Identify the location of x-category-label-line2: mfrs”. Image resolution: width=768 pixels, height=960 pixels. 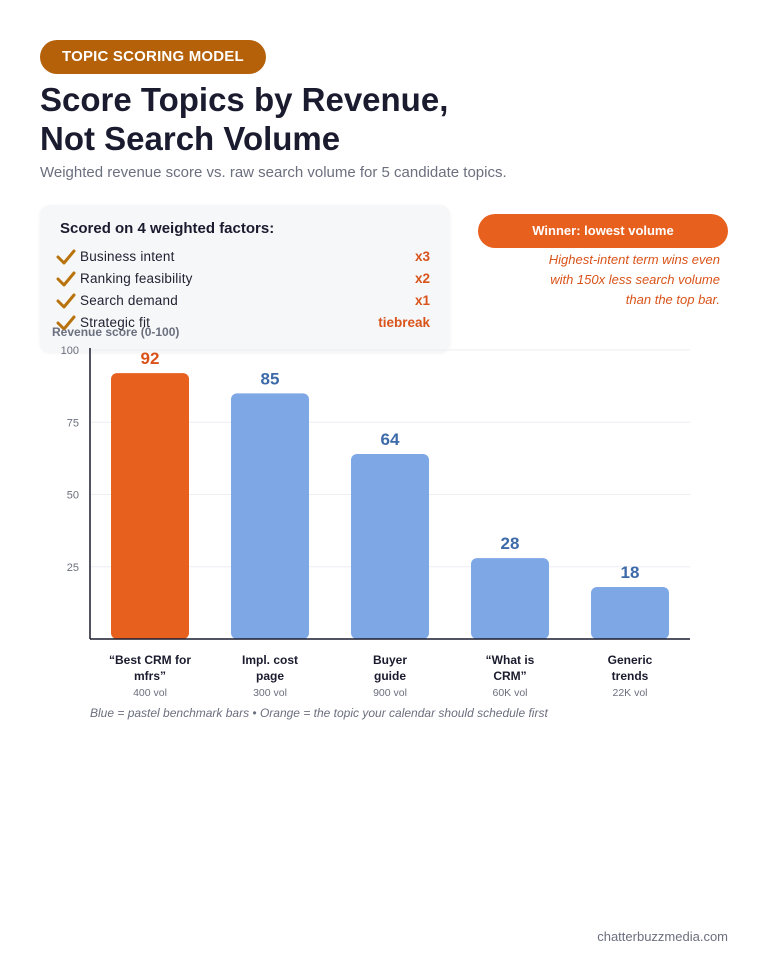
(150, 676).